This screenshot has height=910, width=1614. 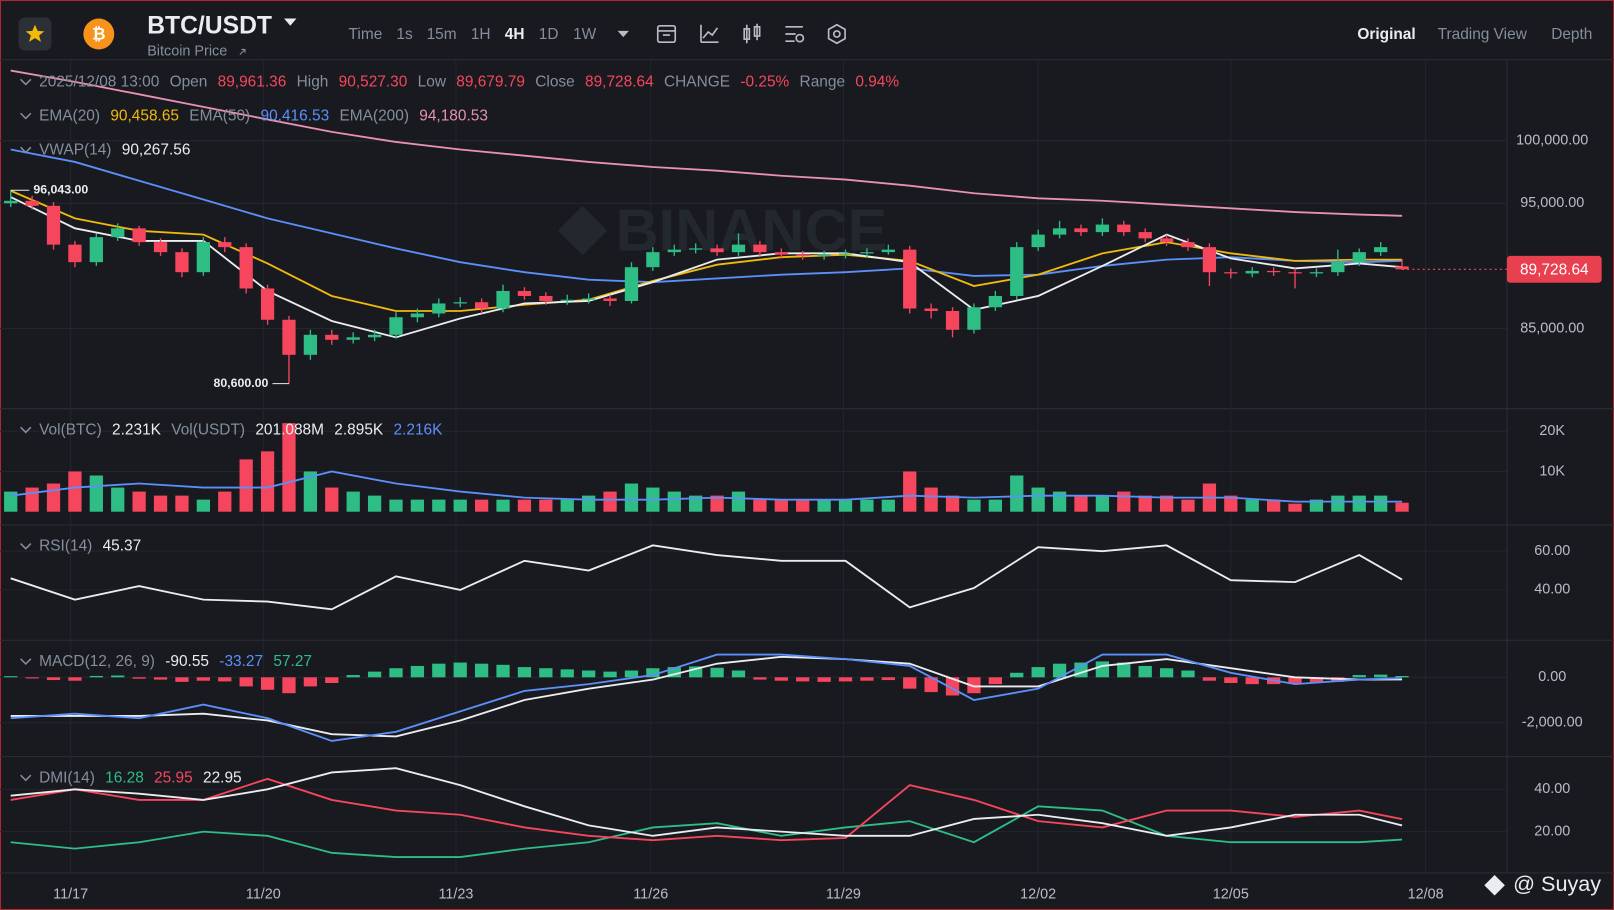 What do you see at coordinates (549, 34) in the screenshot?
I see `timeframe-button: 1D` at bounding box center [549, 34].